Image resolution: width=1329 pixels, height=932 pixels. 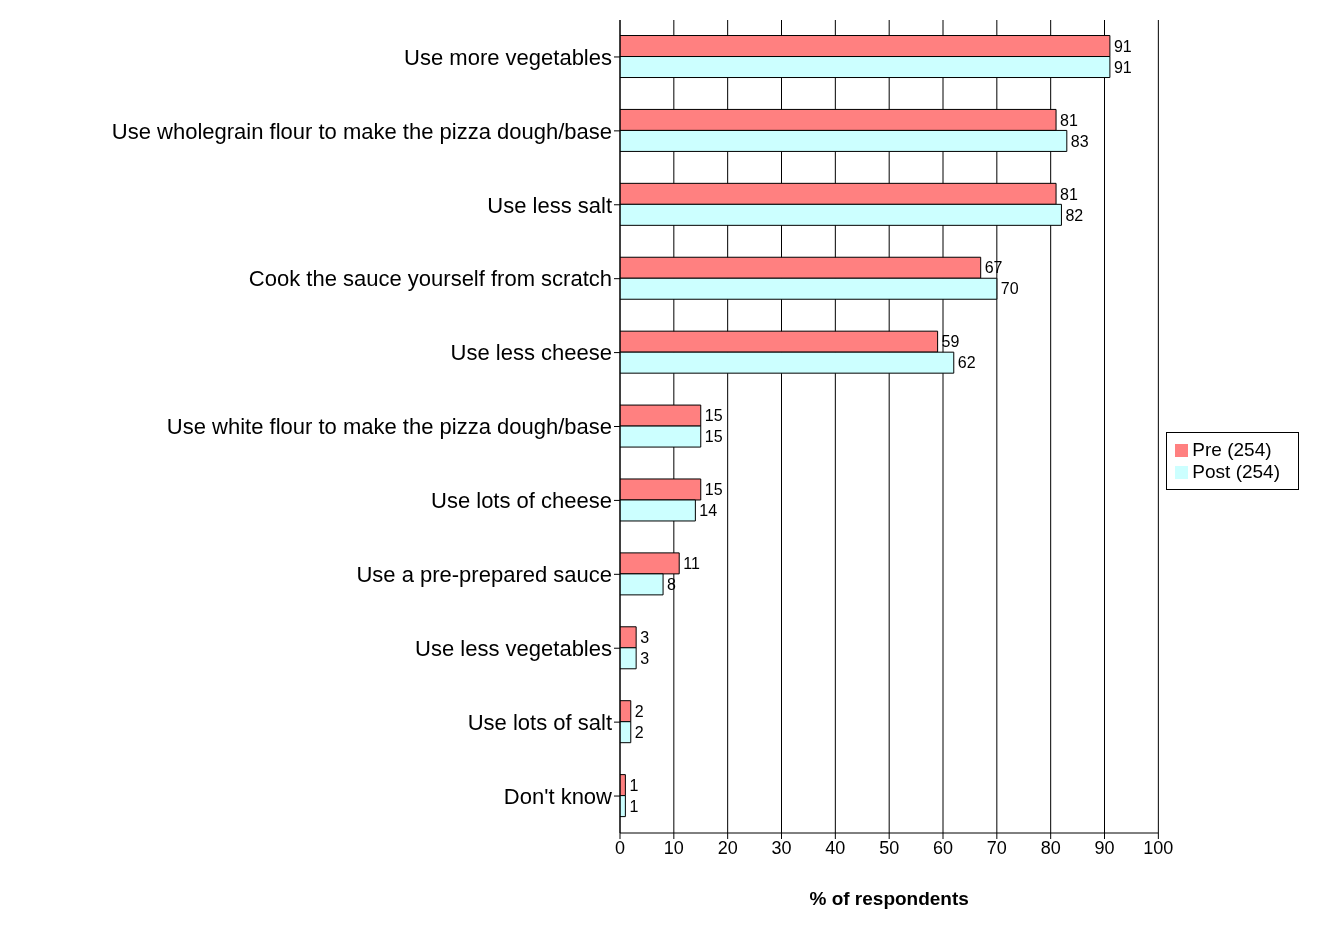 I want to click on x-tick-label: 70, so click(x=996, y=847).